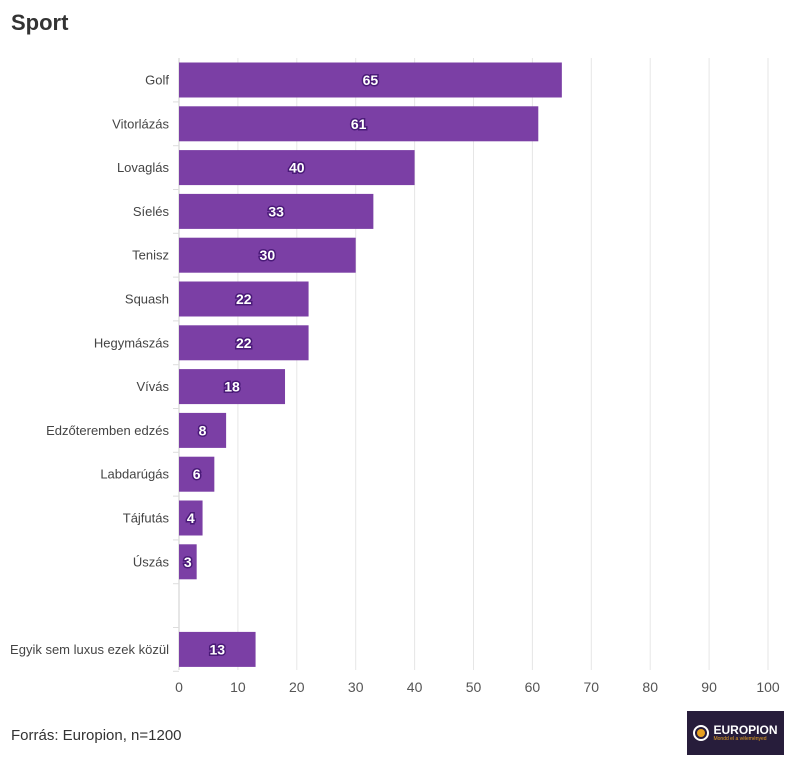  I want to click on europion-logo: EUROPION Mondd el a véleményed, so click(735, 733).